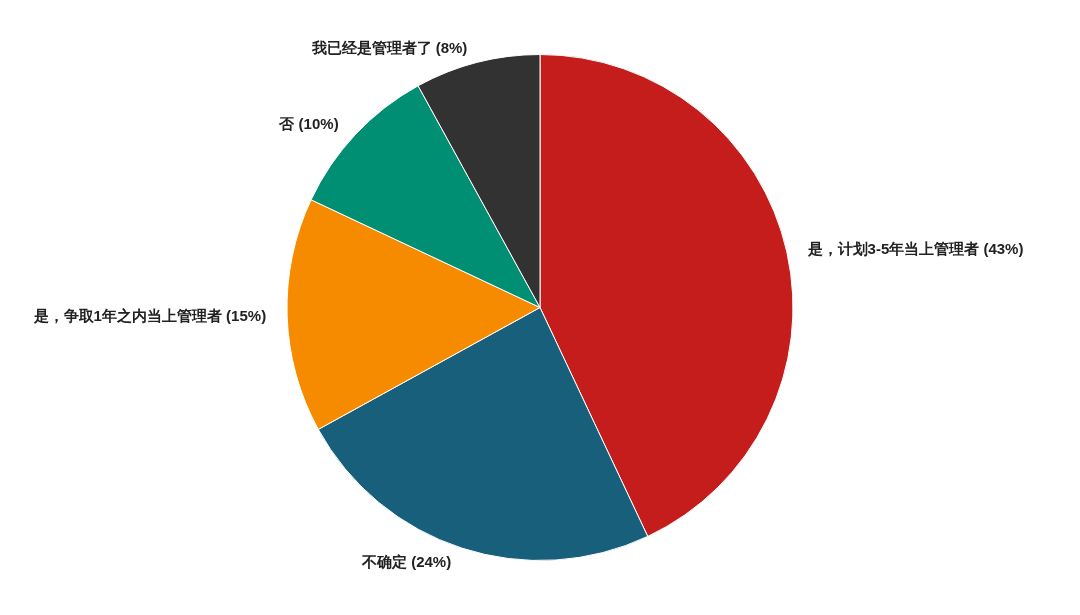  I want to click on slice-label: 不确定 (24%), so click(406, 562).